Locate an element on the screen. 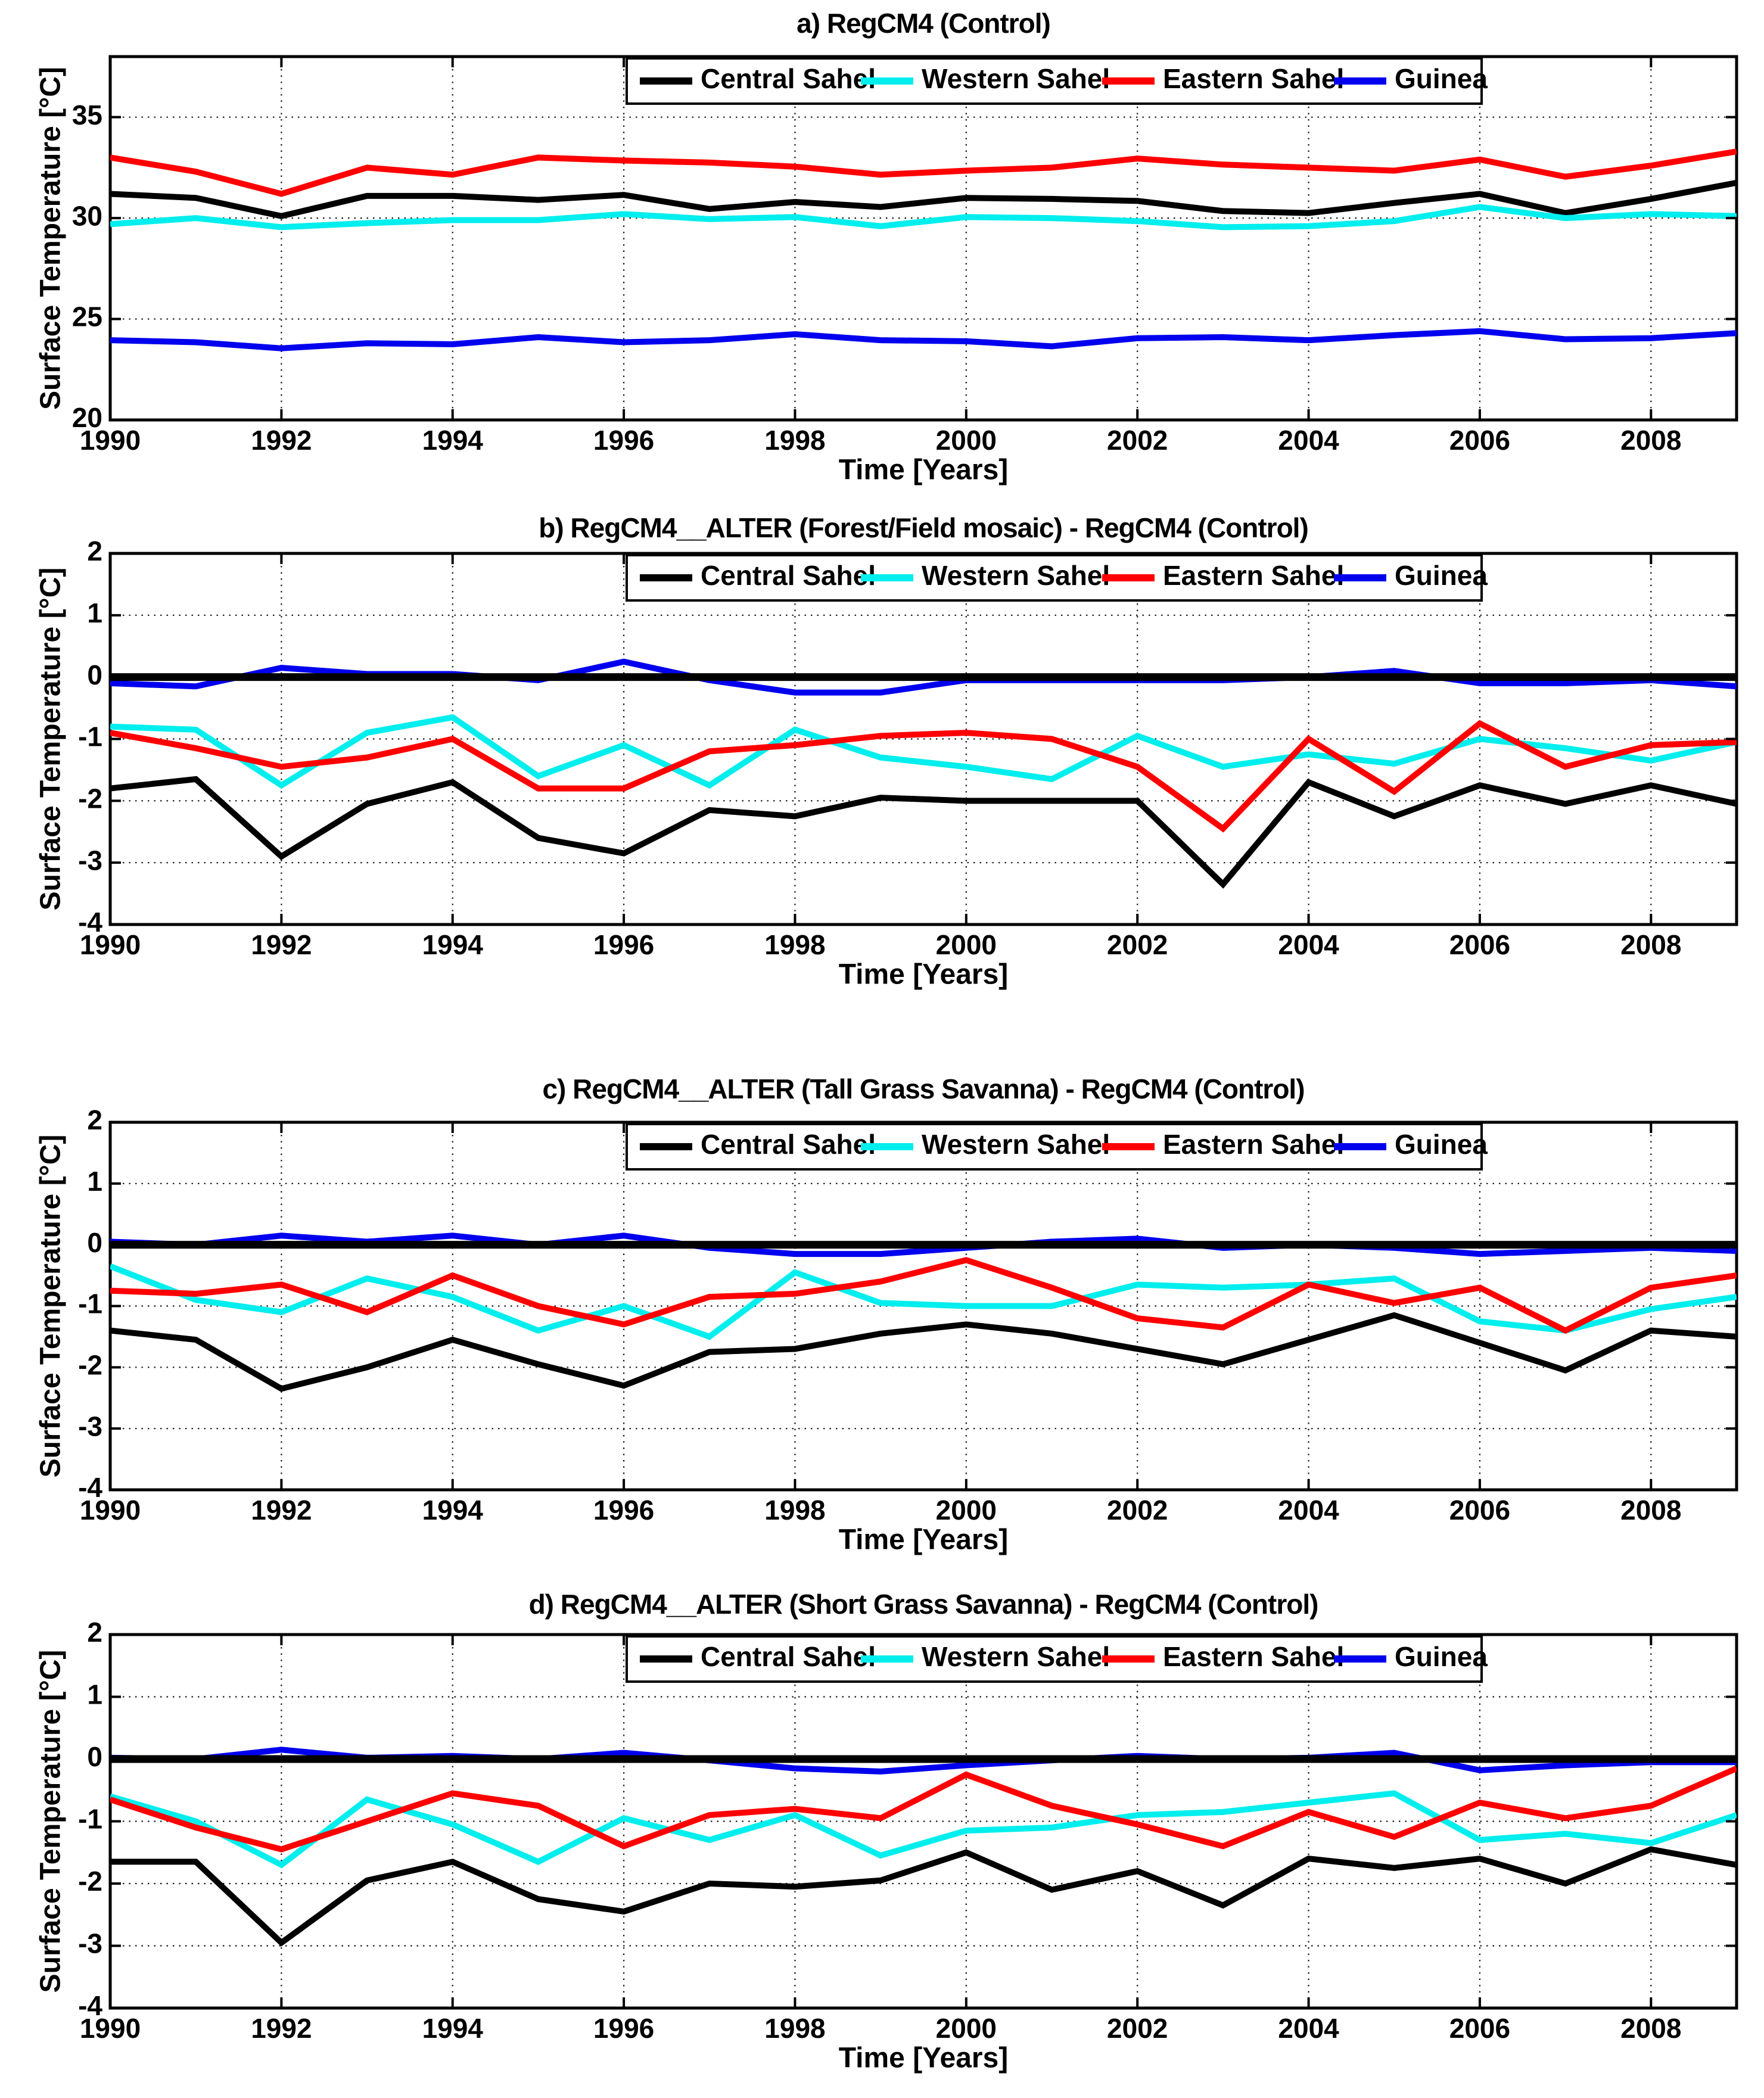 Image resolution: width=1764 pixels, height=2098 pixels. y-tick-label: 35 is located at coordinates (87, 114).